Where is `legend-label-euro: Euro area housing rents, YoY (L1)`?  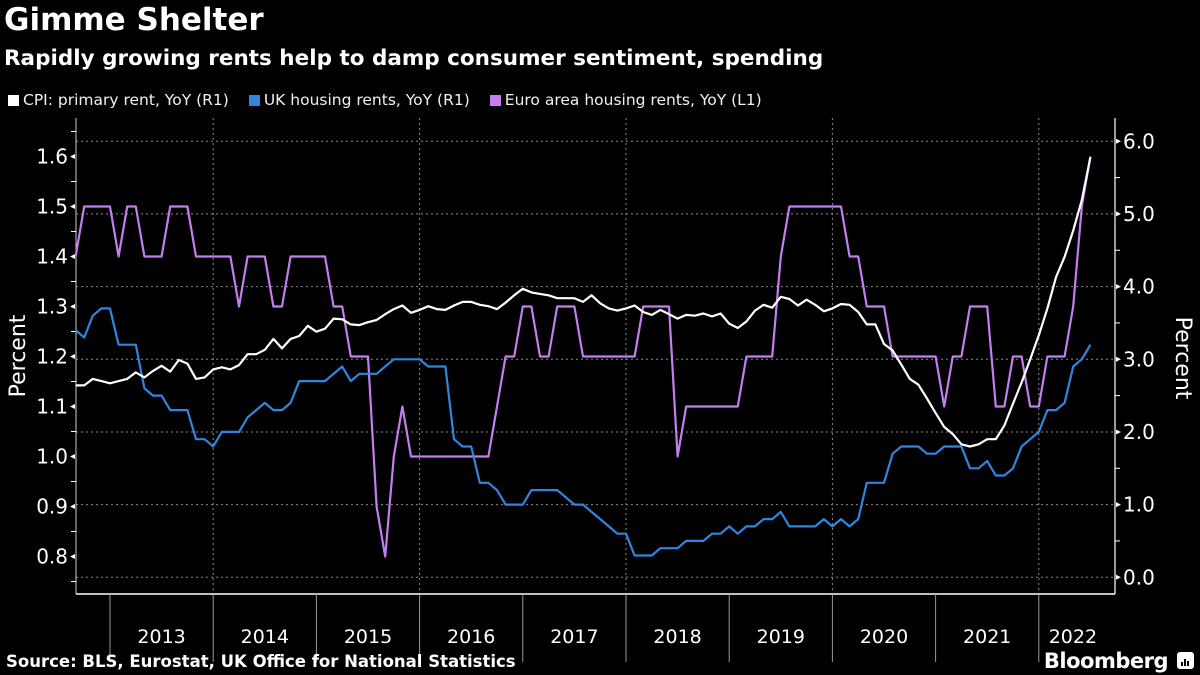 legend-label-euro: Euro area housing rents, YoY (L1) is located at coordinates (633, 100).